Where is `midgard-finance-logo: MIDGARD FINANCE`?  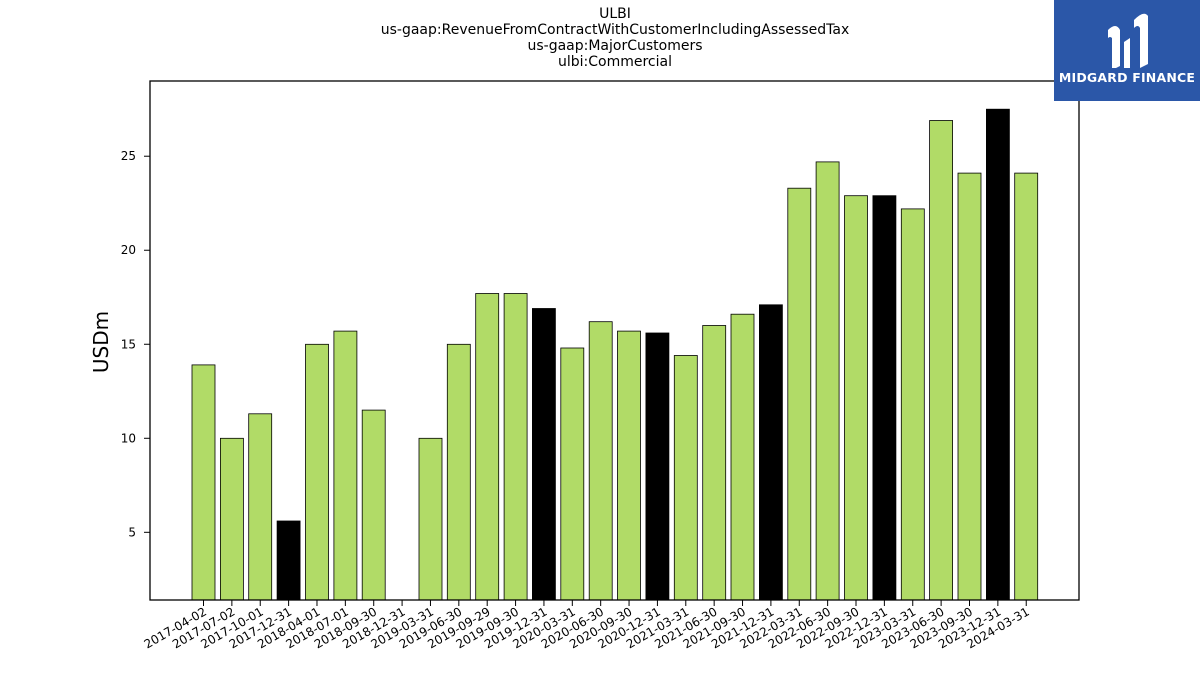 midgard-finance-logo: MIDGARD FINANCE is located at coordinates (1127, 50).